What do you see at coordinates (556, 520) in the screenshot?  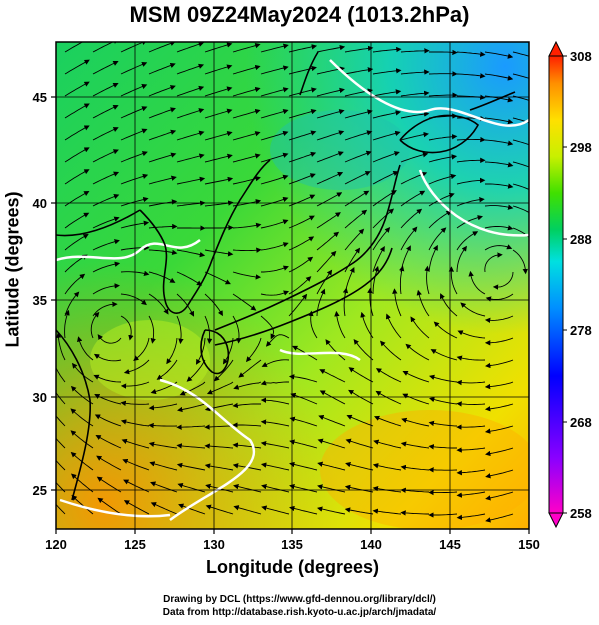 I see `colorbar-min-arrow` at bounding box center [556, 520].